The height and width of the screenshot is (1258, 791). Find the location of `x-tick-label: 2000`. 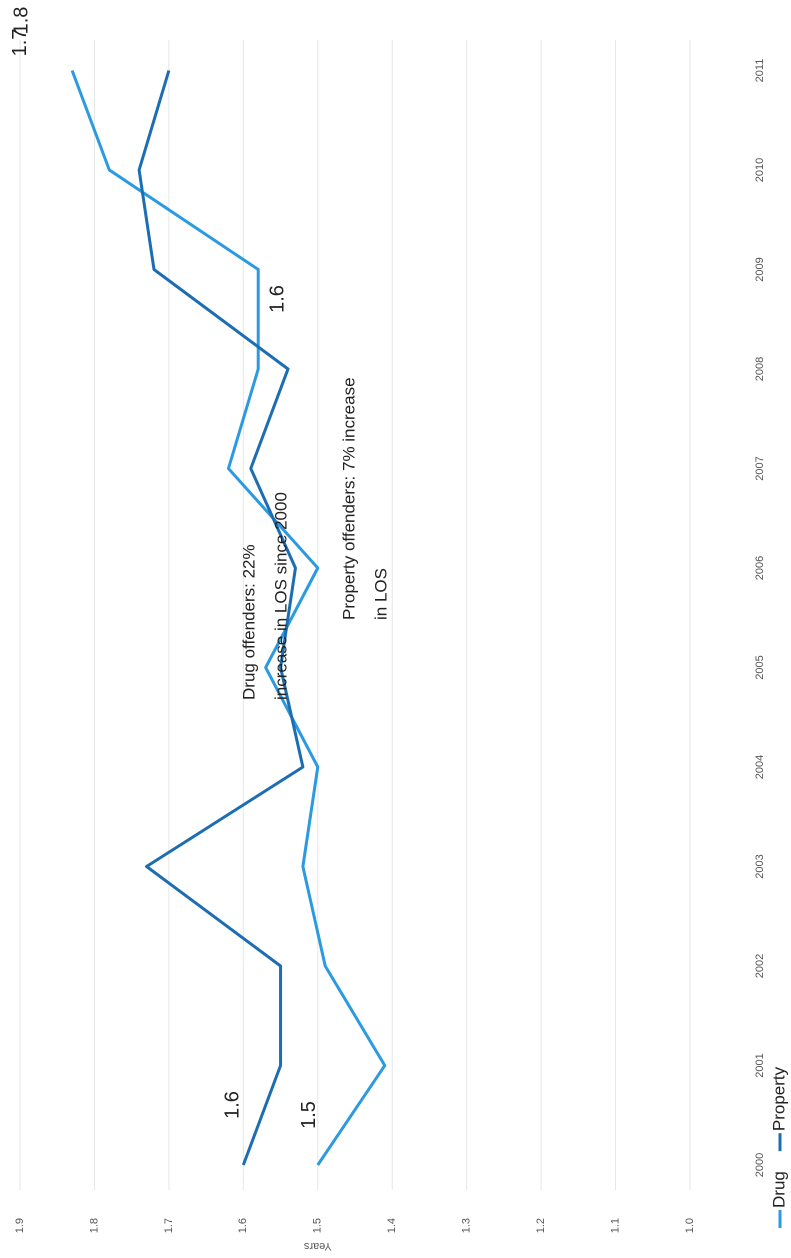

x-tick-label: 2000 is located at coordinates (760, 1165).